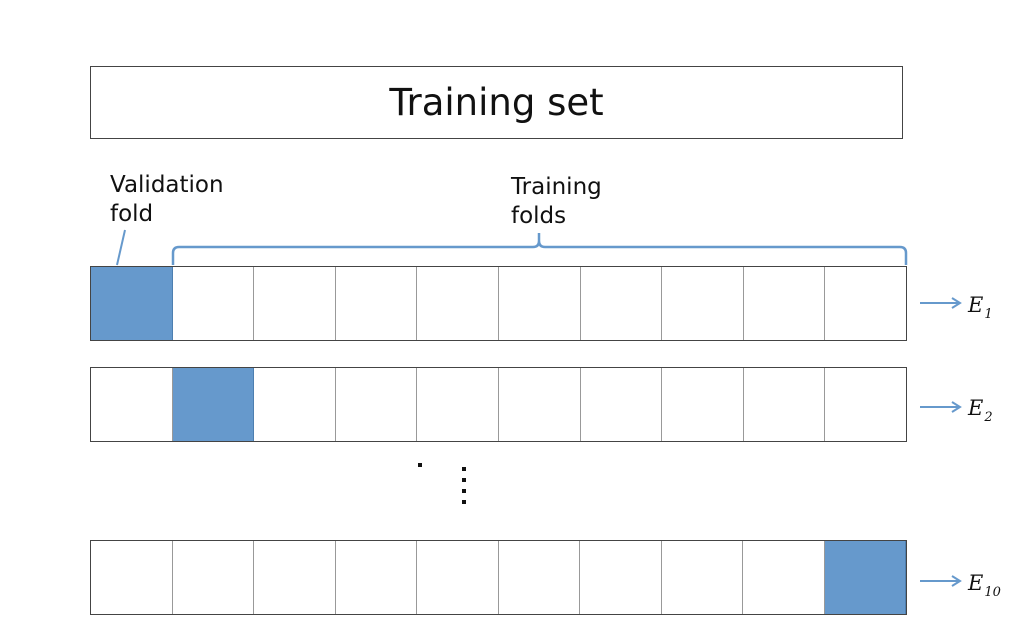 The width and height of the screenshot is (1028, 624). Describe the element at coordinates (556, 187) in the screenshot. I see `training-folds-label-line1: Training` at that location.